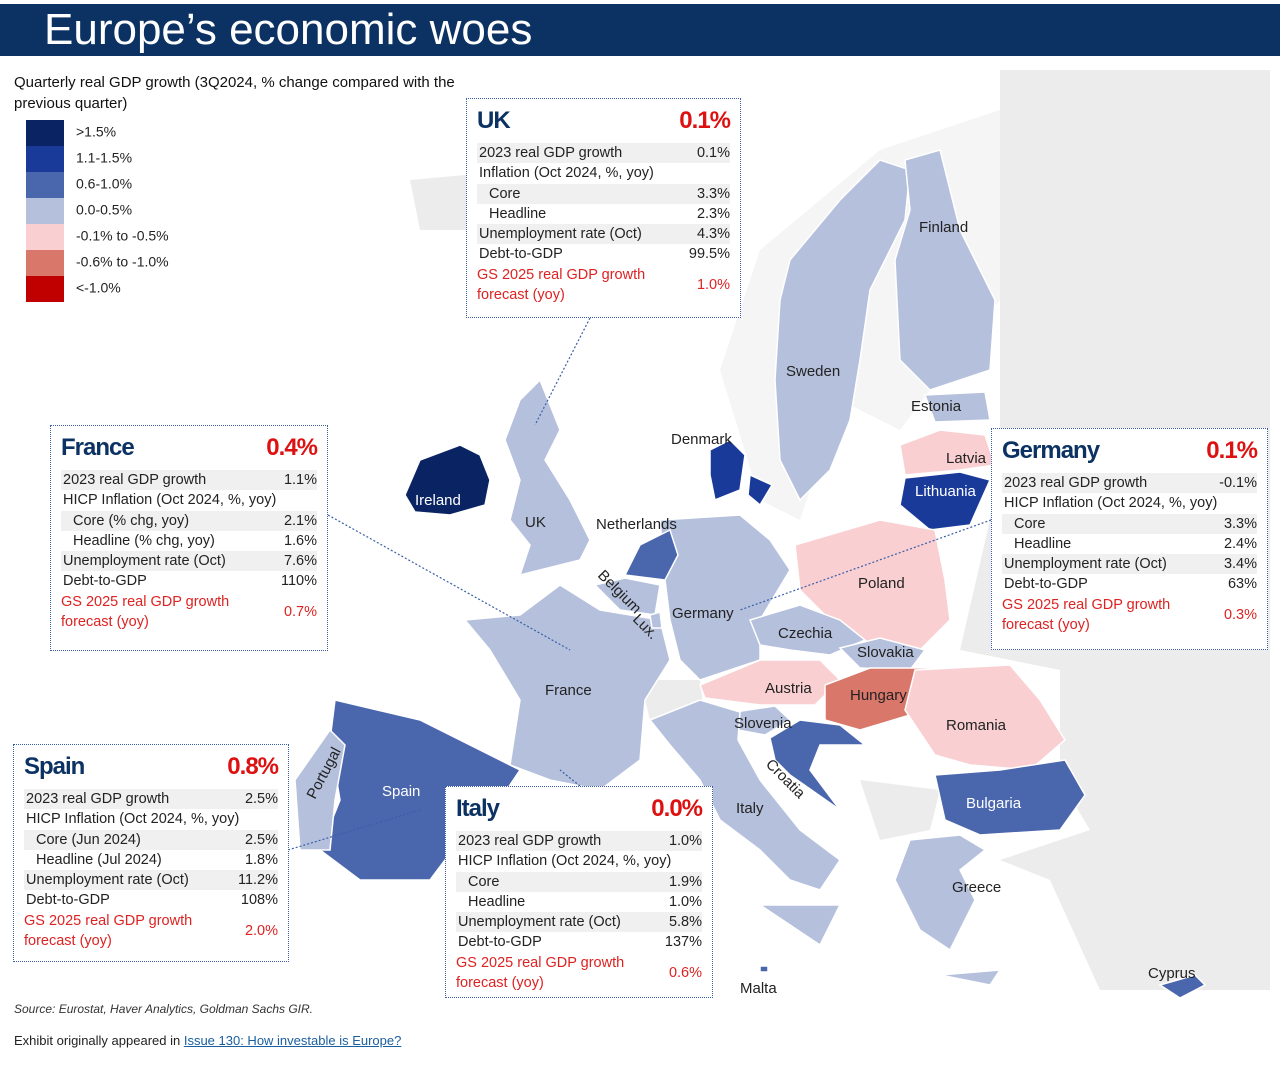  I want to click on row-value: 110%, so click(298, 581).